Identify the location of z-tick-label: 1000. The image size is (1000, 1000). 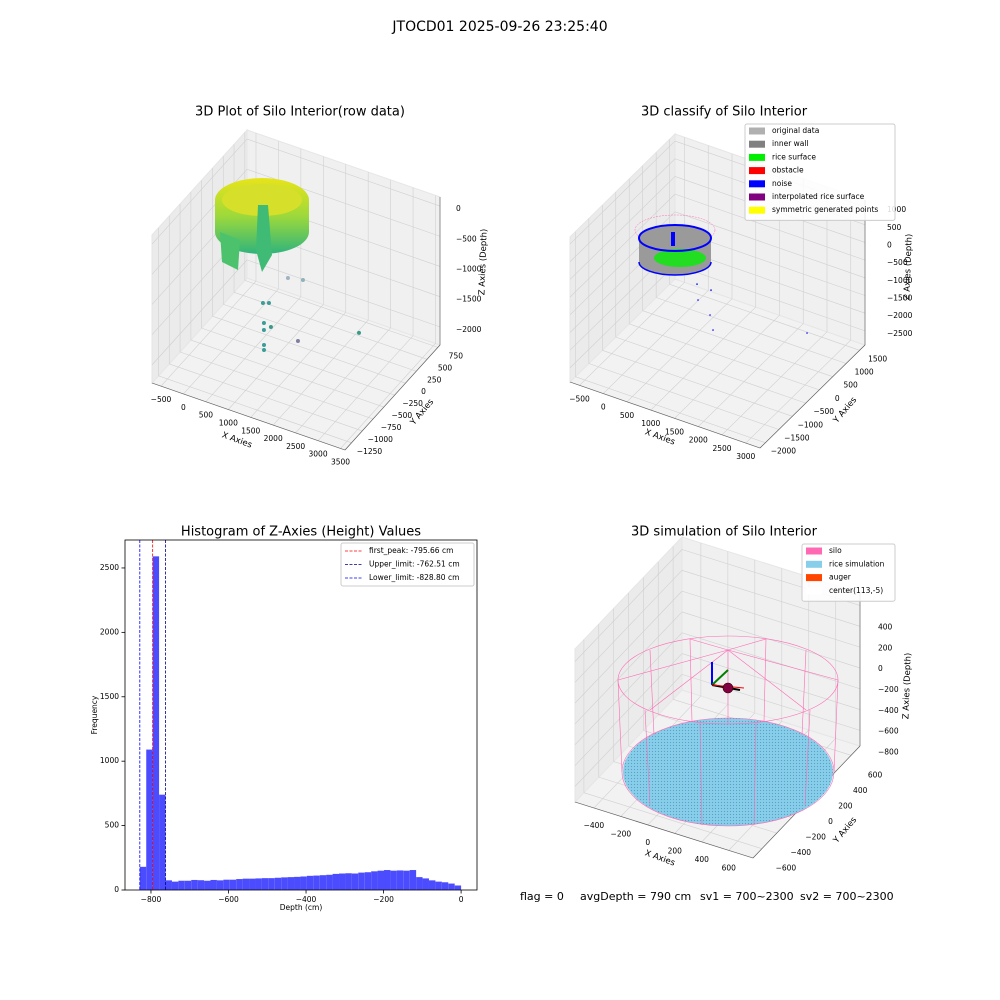
(896, 209).